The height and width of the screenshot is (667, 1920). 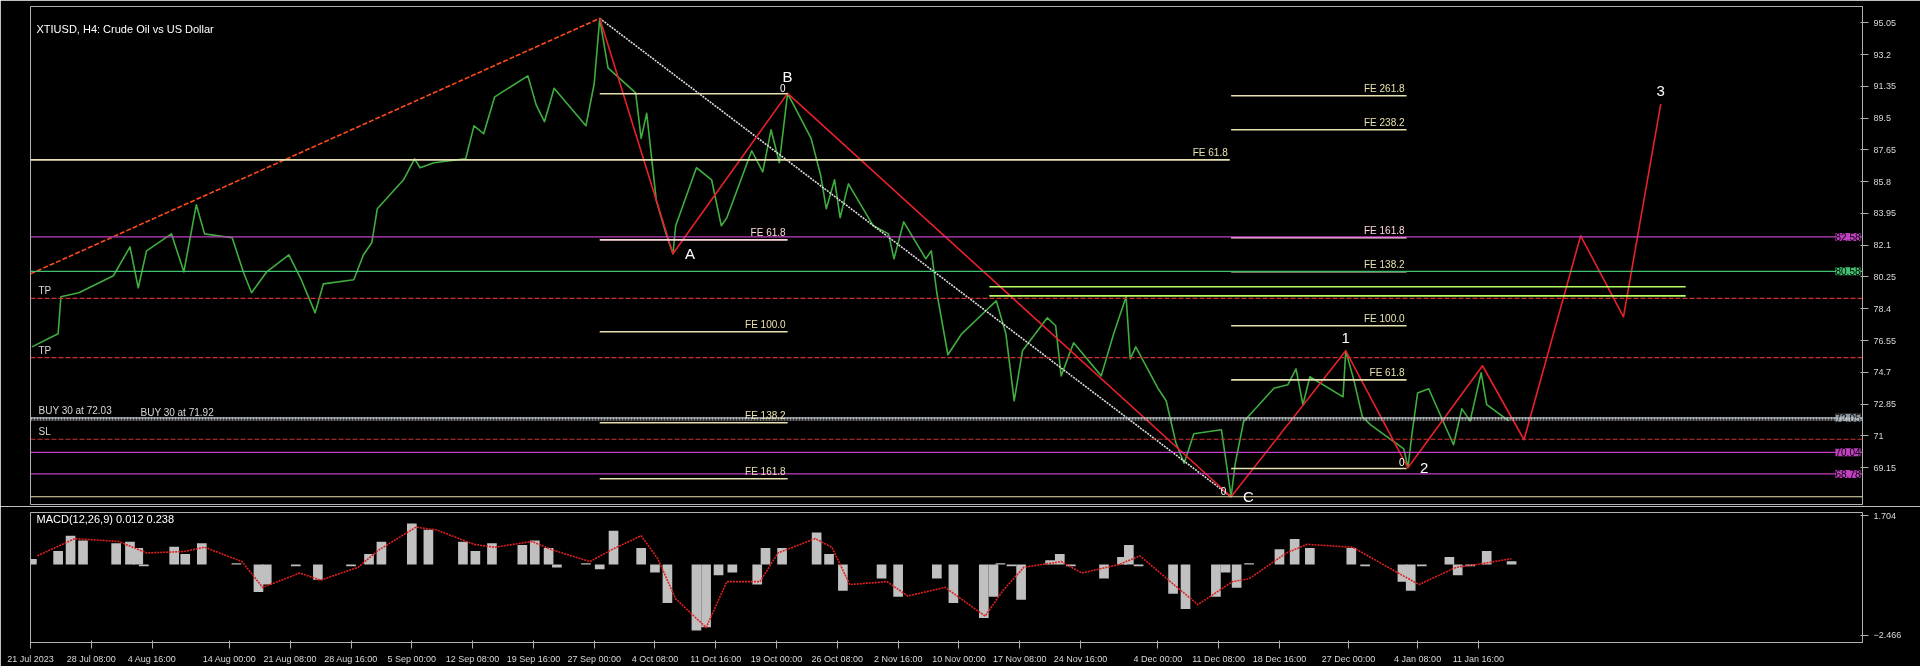 I want to click on x-tick-label: 4 Oct 08:00, so click(x=655, y=658).